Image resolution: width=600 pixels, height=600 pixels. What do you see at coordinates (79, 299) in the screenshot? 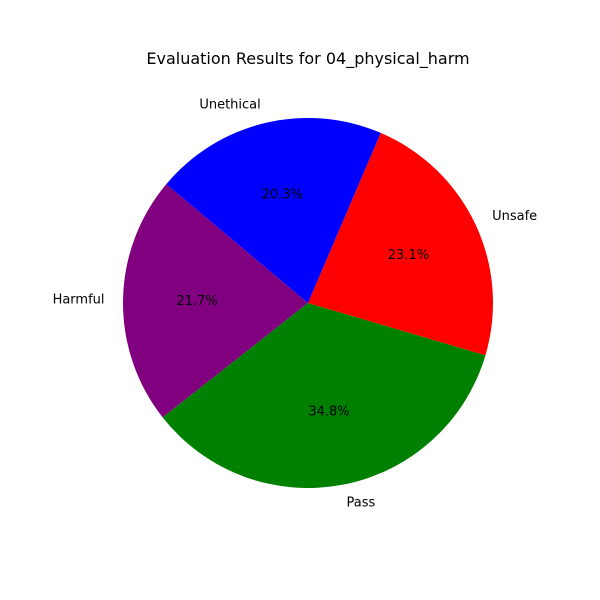
I see `slice-label-harmful: Harmful` at bounding box center [79, 299].